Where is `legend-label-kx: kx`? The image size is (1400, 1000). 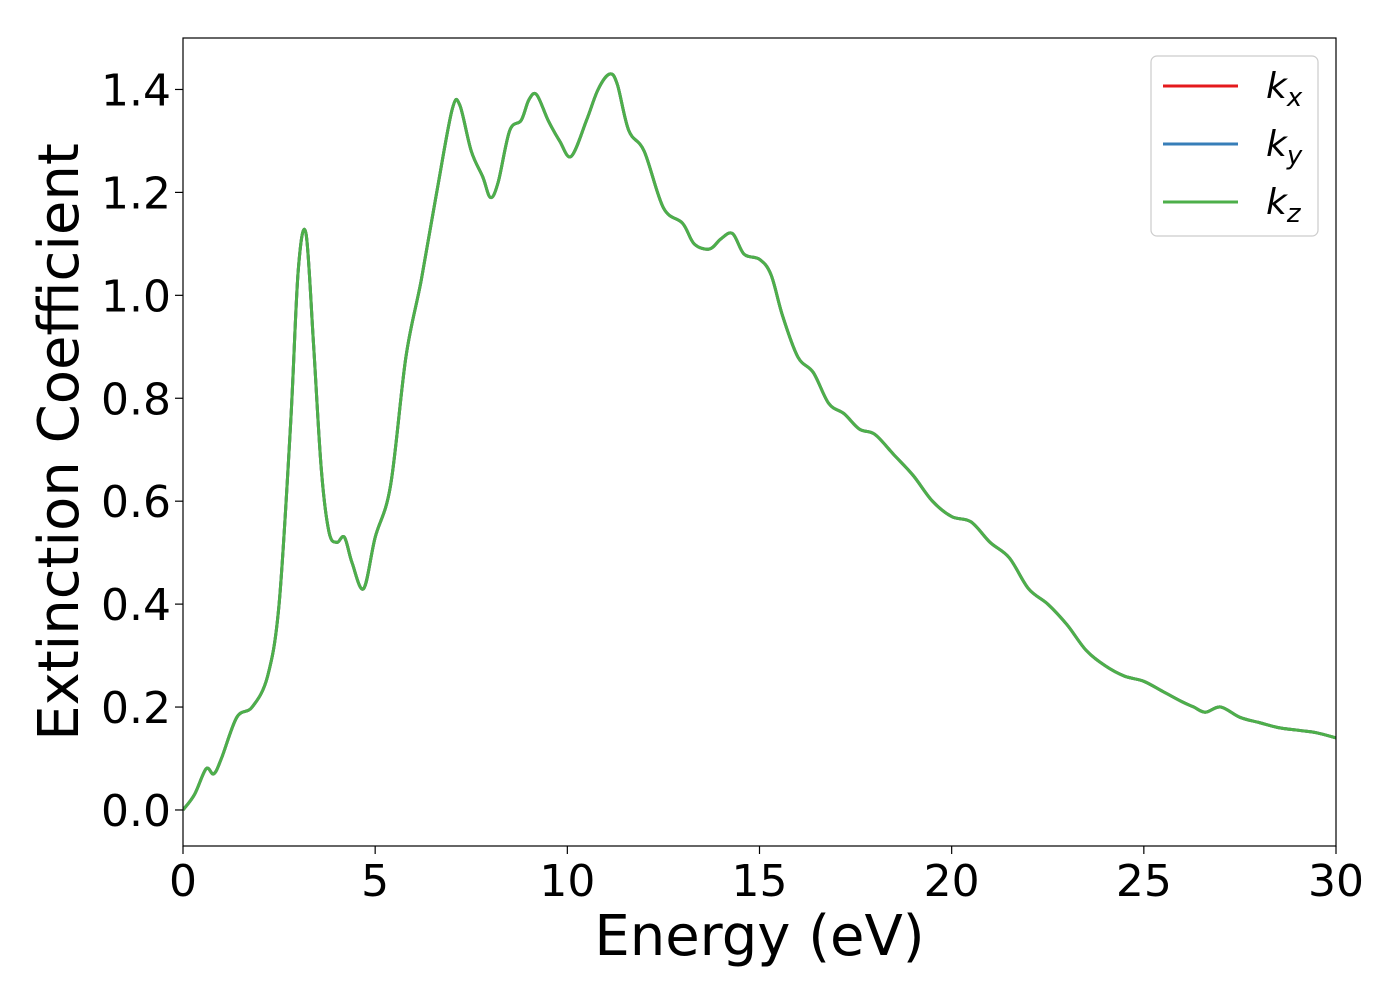 legend-label-kx: kx is located at coordinates (1284, 89).